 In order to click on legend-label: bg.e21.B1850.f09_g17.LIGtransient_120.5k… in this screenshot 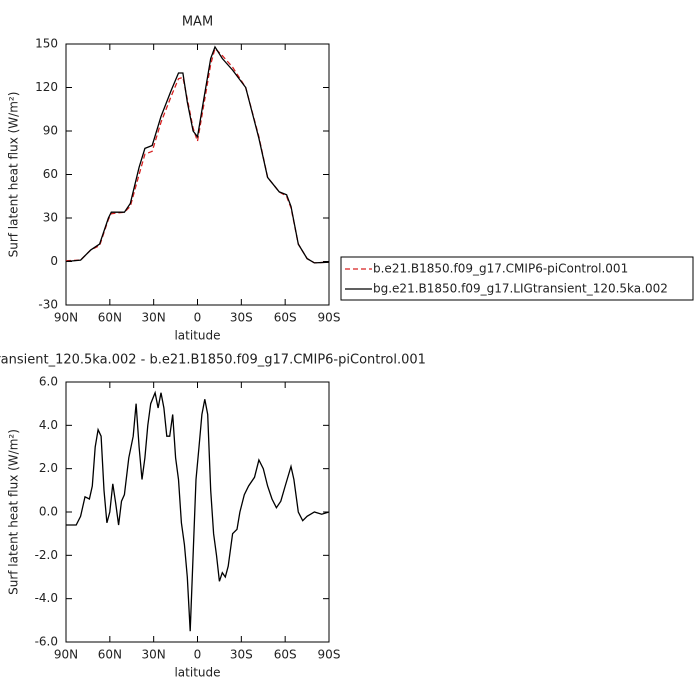, I will do `click(520, 289)`.